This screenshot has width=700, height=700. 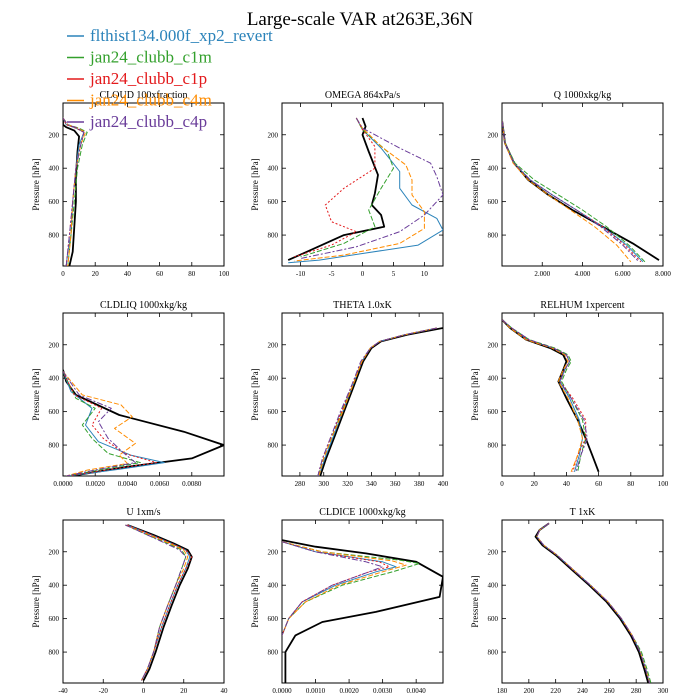 What do you see at coordinates (362, 305) in the screenshot?
I see `panel-title: THETA 1.0xK` at bounding box center [362, 305].